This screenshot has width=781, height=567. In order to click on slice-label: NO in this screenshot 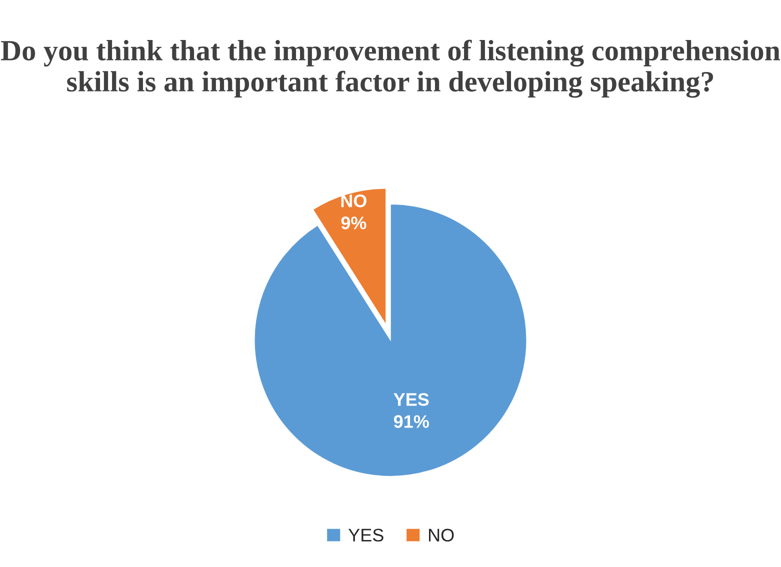, I will do `click(353, 201)`.